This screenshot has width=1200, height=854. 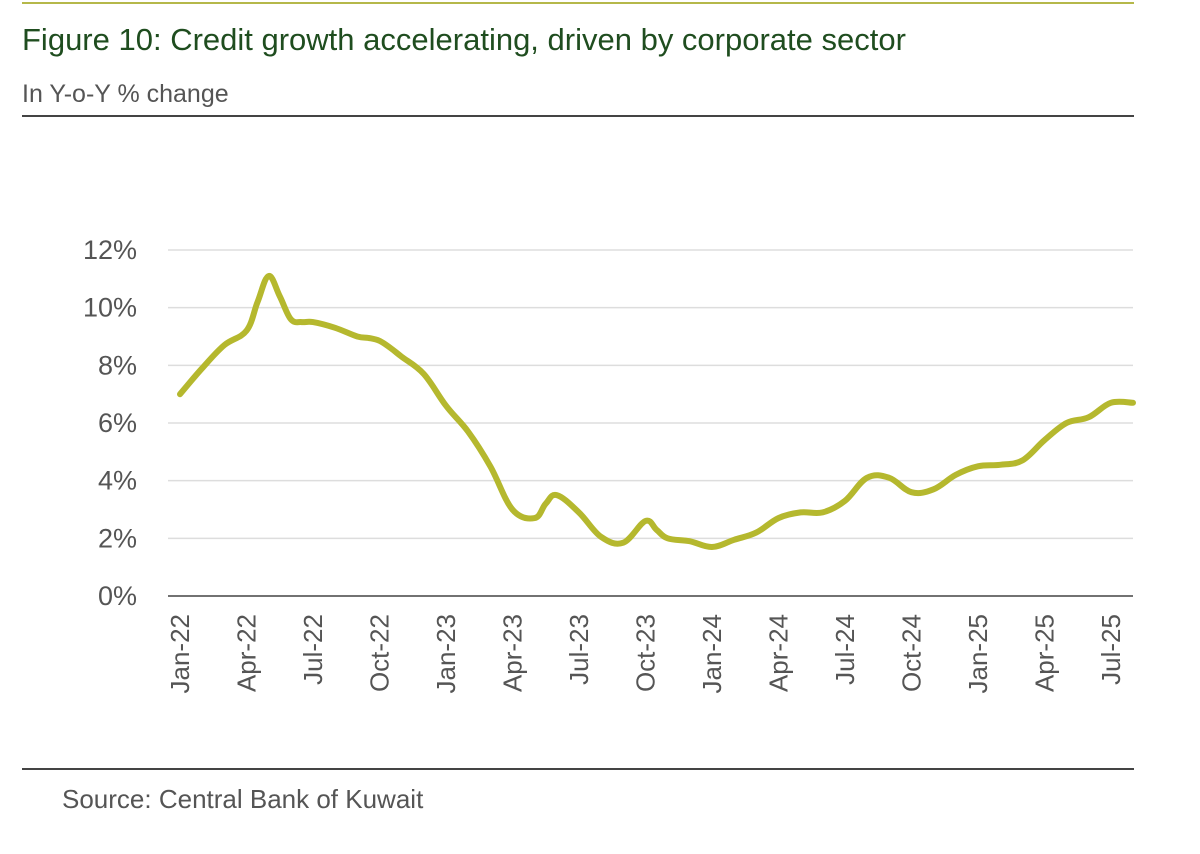 What do you see at coordinates (978, 654) in the screenshot?
I see `x-tick-label: Jan-25` at bounding box center [978, 654].